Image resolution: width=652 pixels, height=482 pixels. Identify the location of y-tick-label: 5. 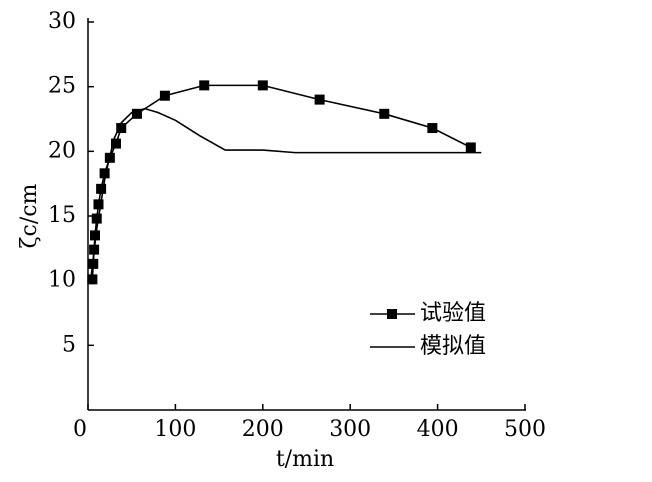
(69, 344).